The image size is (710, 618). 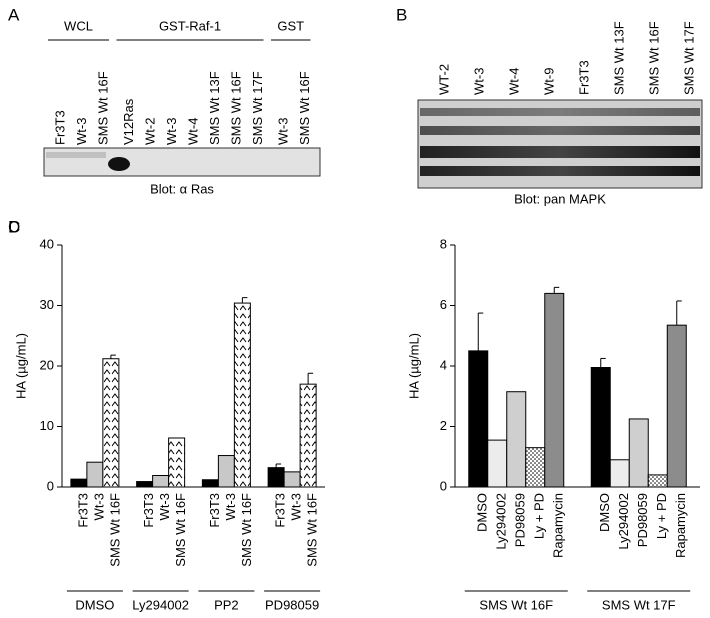 What do you see at coordinates (516, 604) in the screenshot?
I see `category-label: SMS Wt 16F` at bounding box center [516, 604].